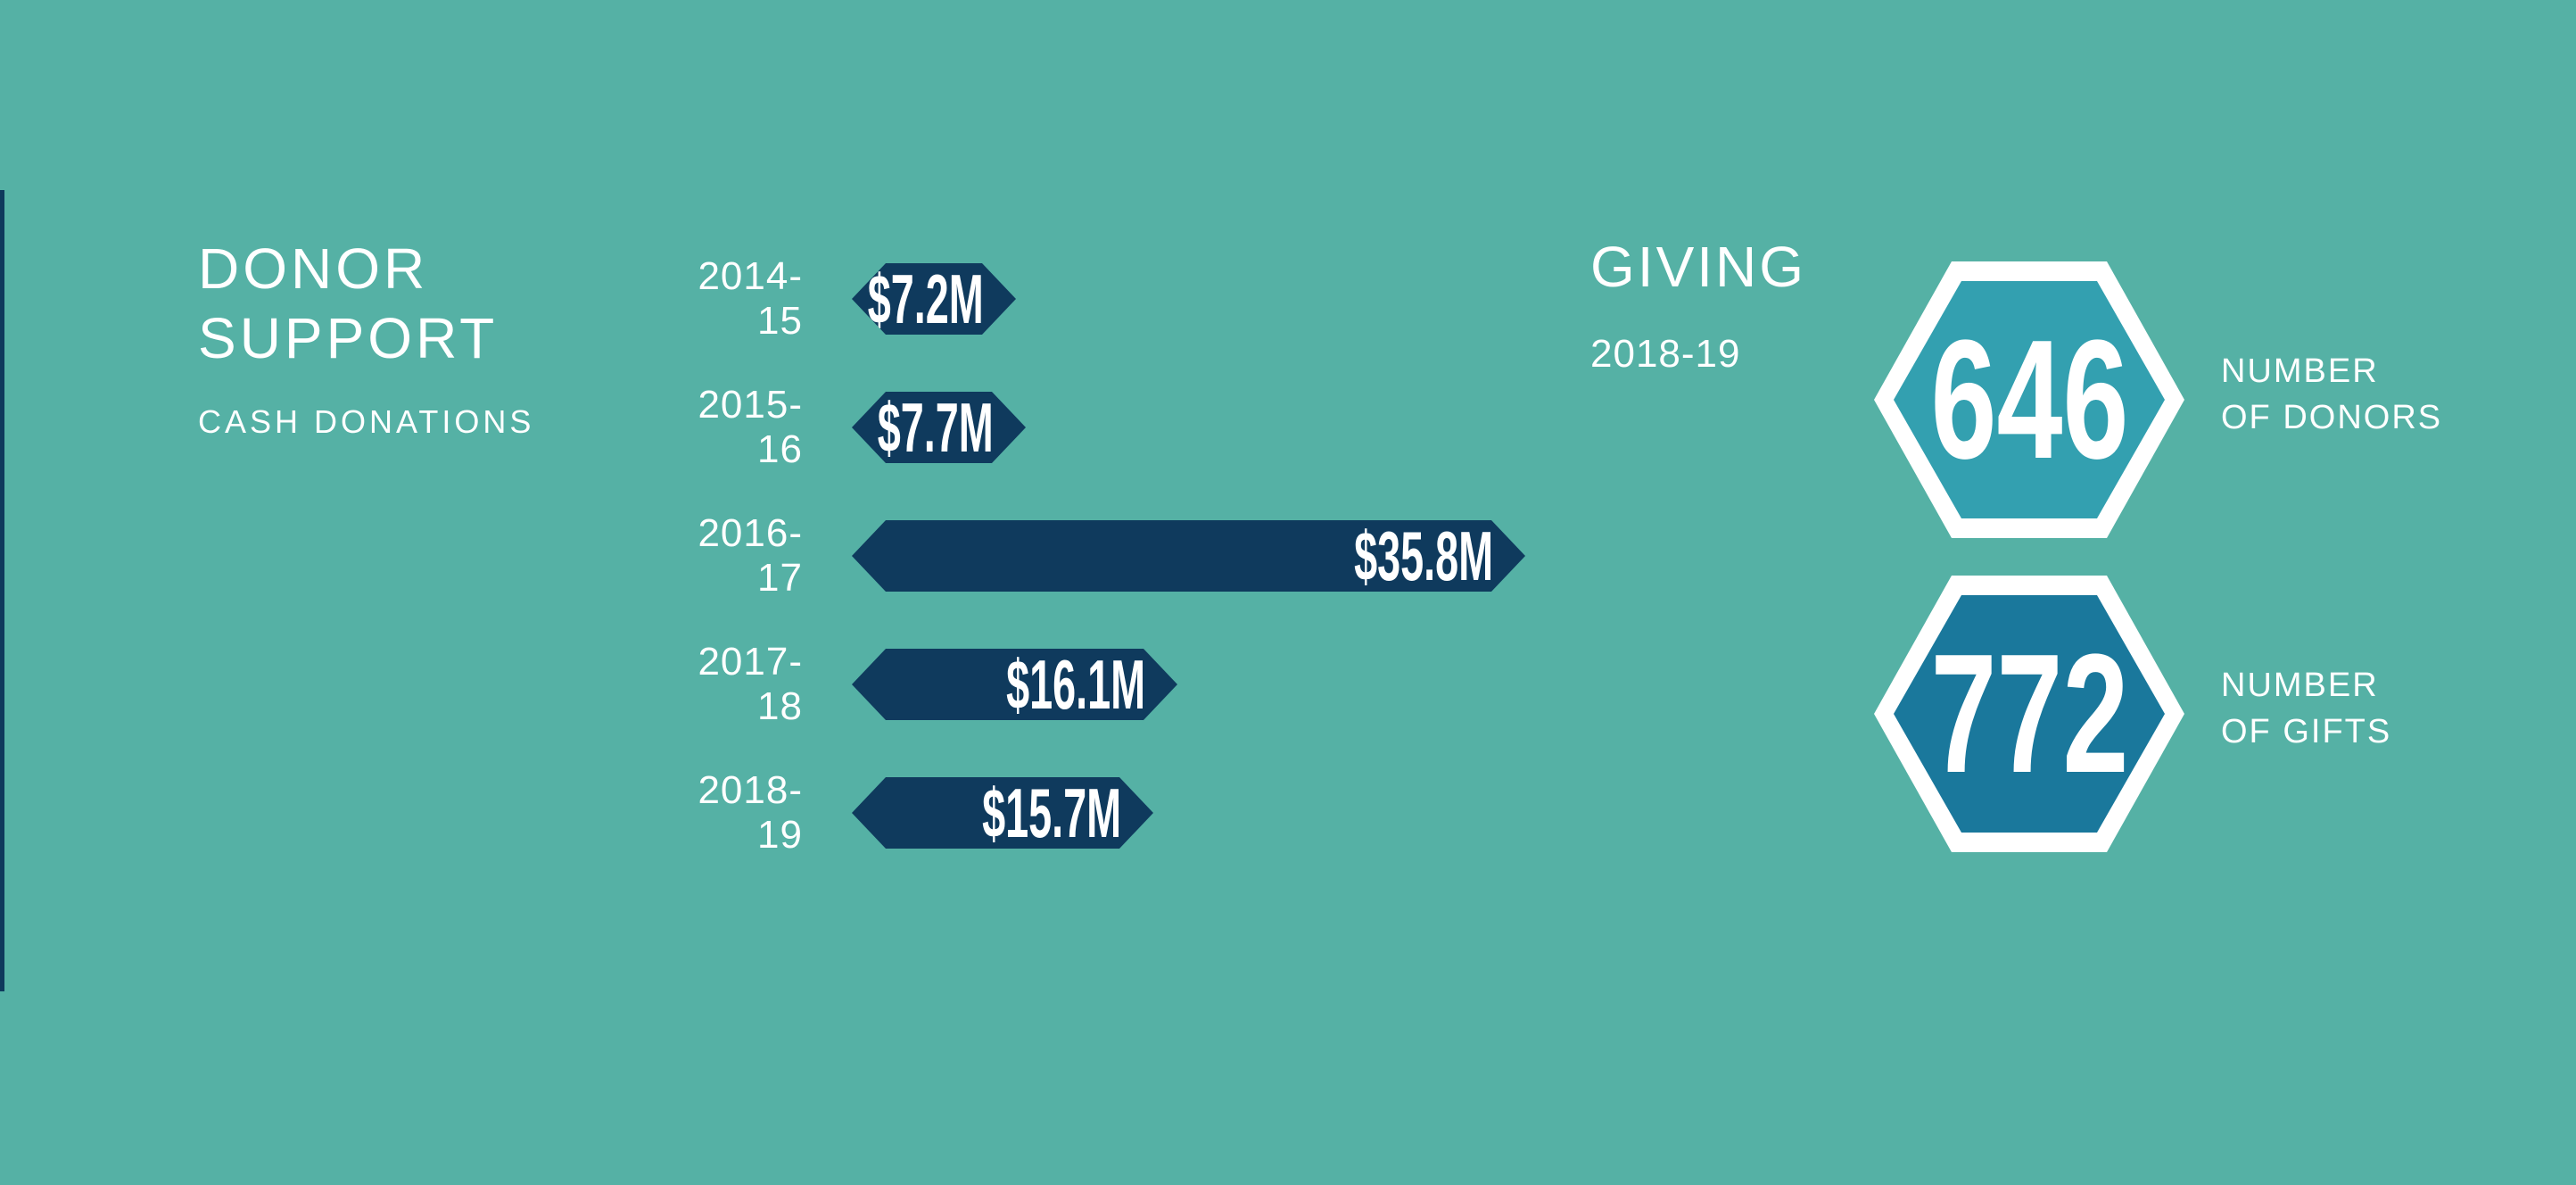 This screenshot has height=1185, width=2576. Describe the element at coordinates (1188, 556) in the screenshot. I see `donation-bar: $35.8M` at that location.